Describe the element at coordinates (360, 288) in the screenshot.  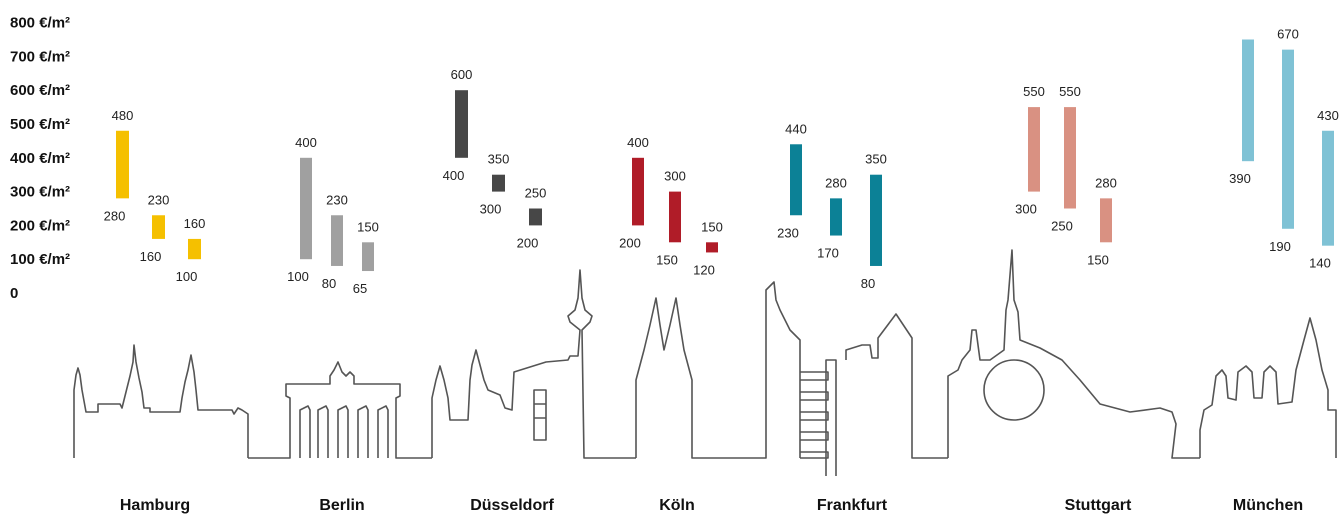
I see `bar-low-label: 65` at that location.